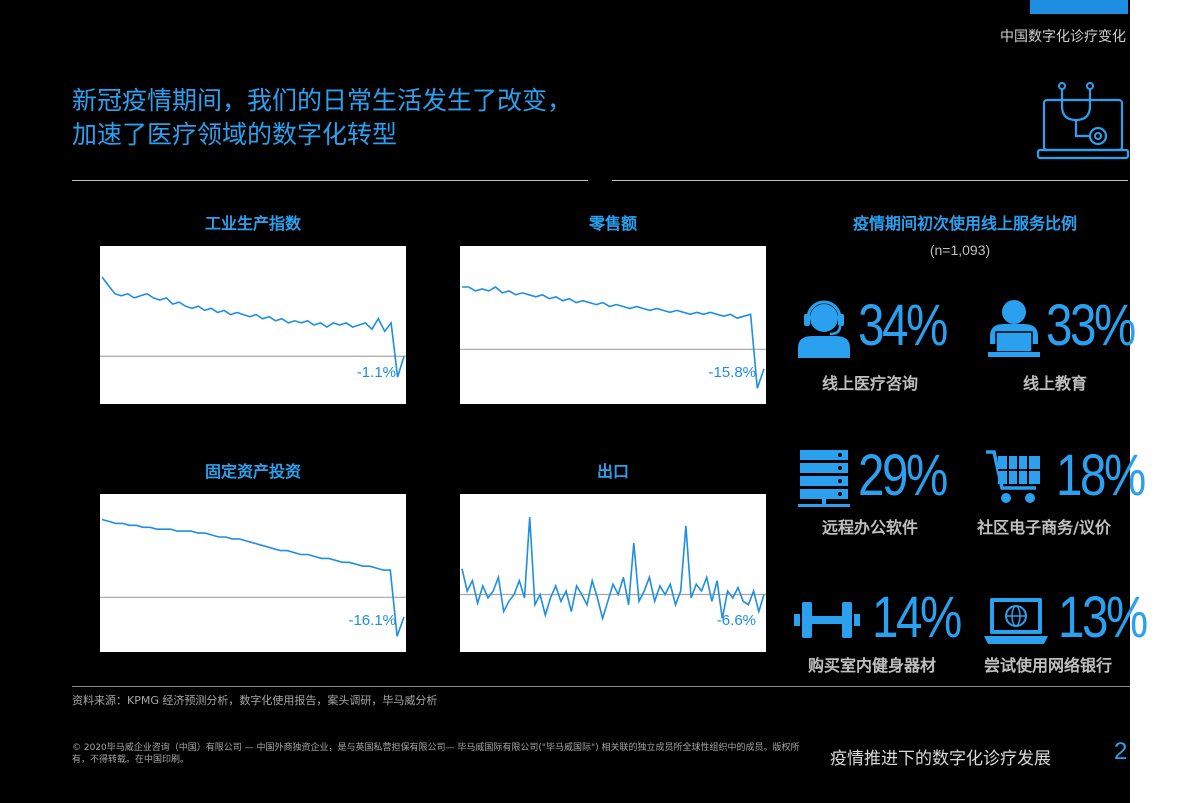 The height and width of the screenshot is (803, 1200). I want to click on stats-panel-title: 疫情期间初次使用线上服务比例, so click(964, 223).